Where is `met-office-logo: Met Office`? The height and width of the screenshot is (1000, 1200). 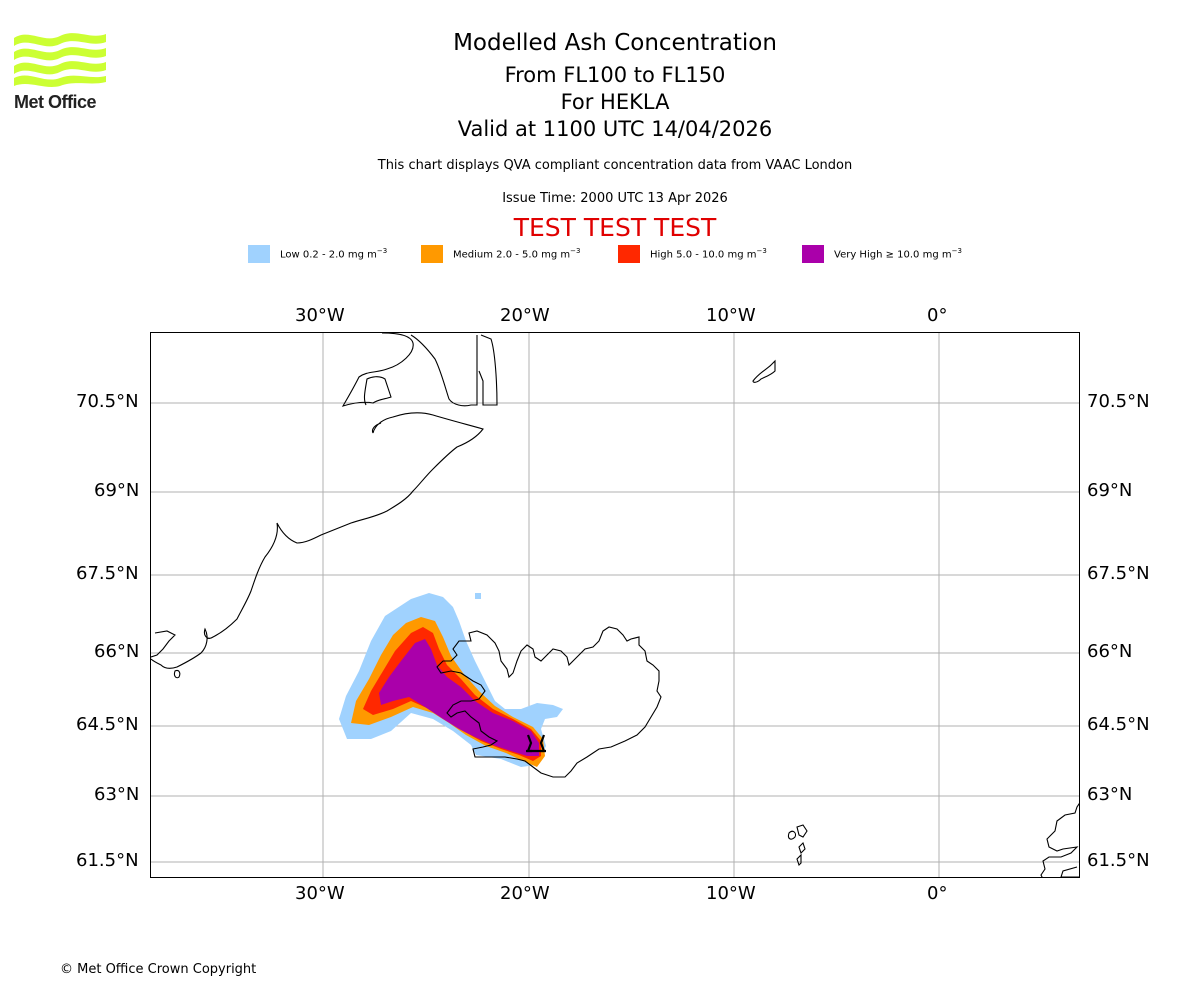 met-office-logo: Met Office is located at coordinates (62, 72).